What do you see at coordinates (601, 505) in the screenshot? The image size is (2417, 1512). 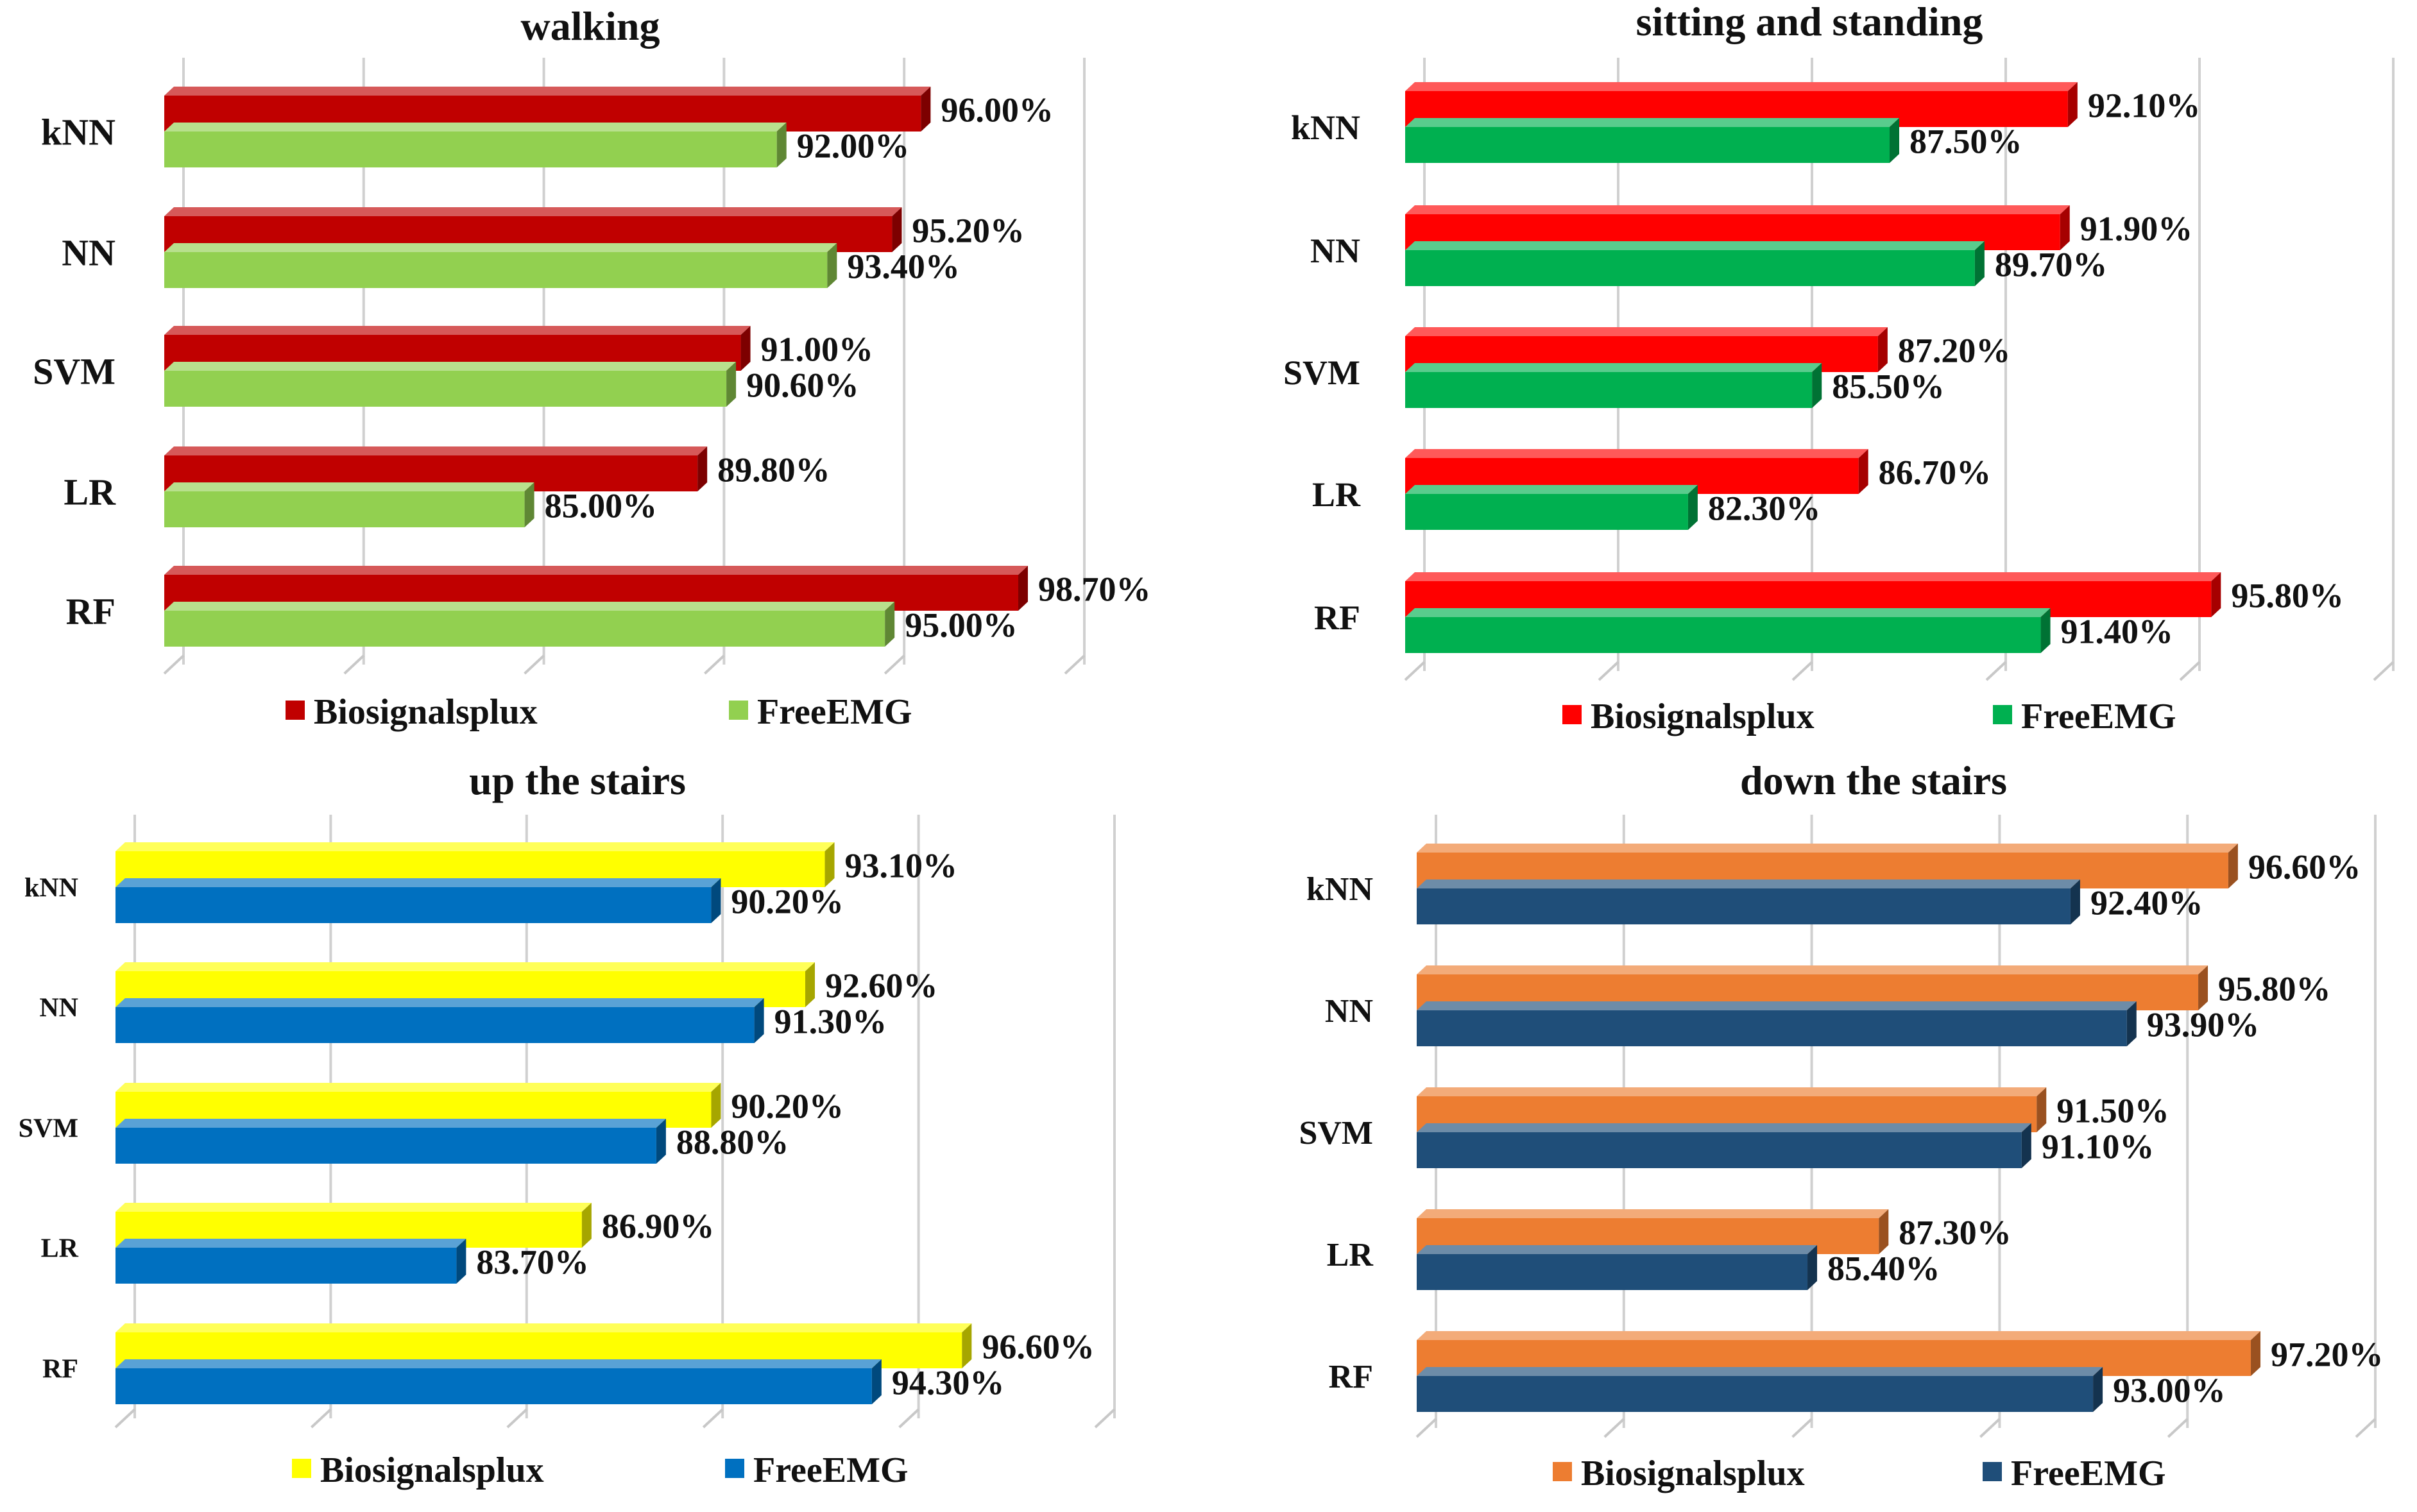 I see `data-label: 85.00%` at bounding box center [601, 505].